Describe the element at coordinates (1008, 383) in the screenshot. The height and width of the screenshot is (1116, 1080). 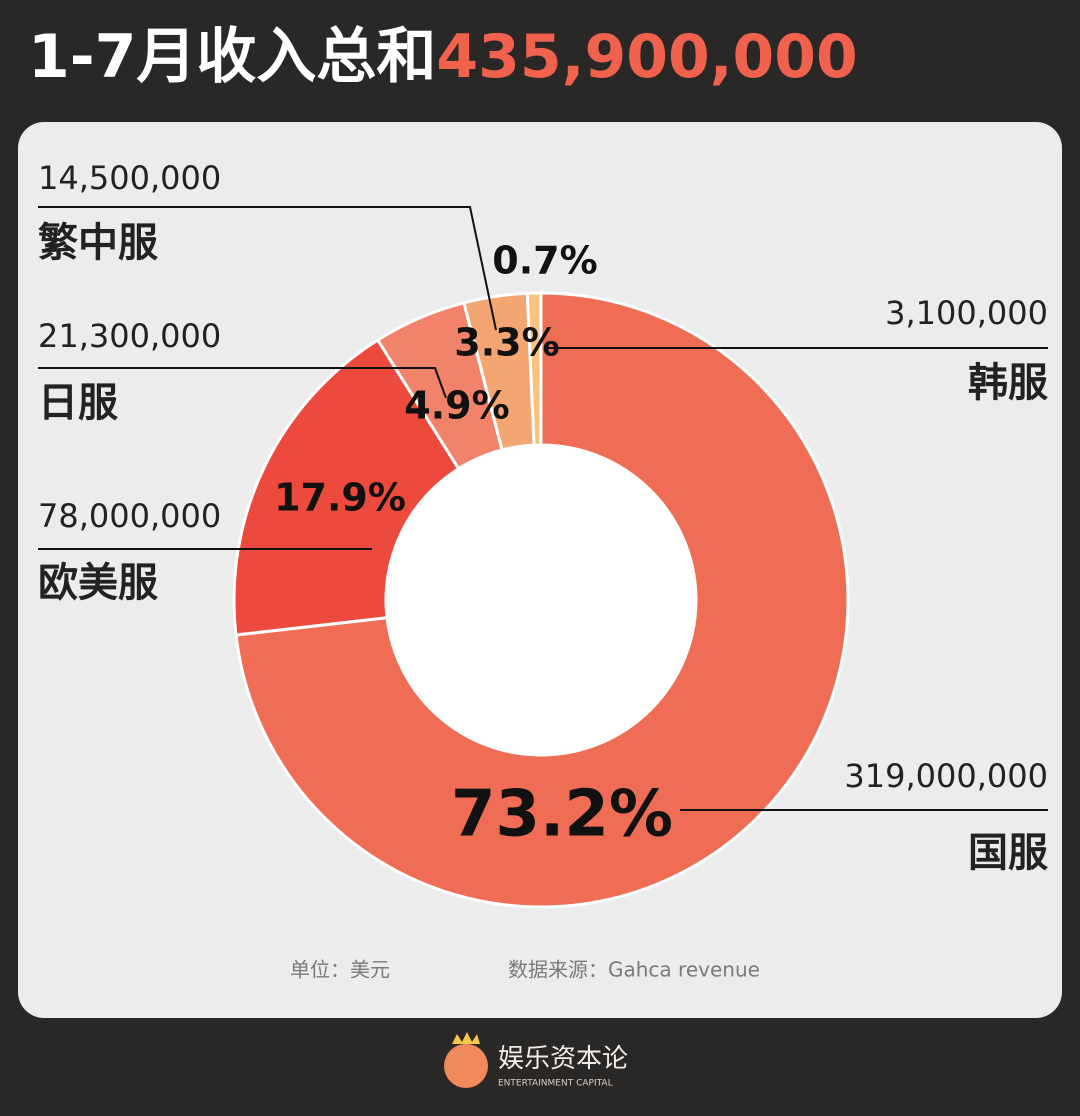
I see `category-label: 韩服` at that location.